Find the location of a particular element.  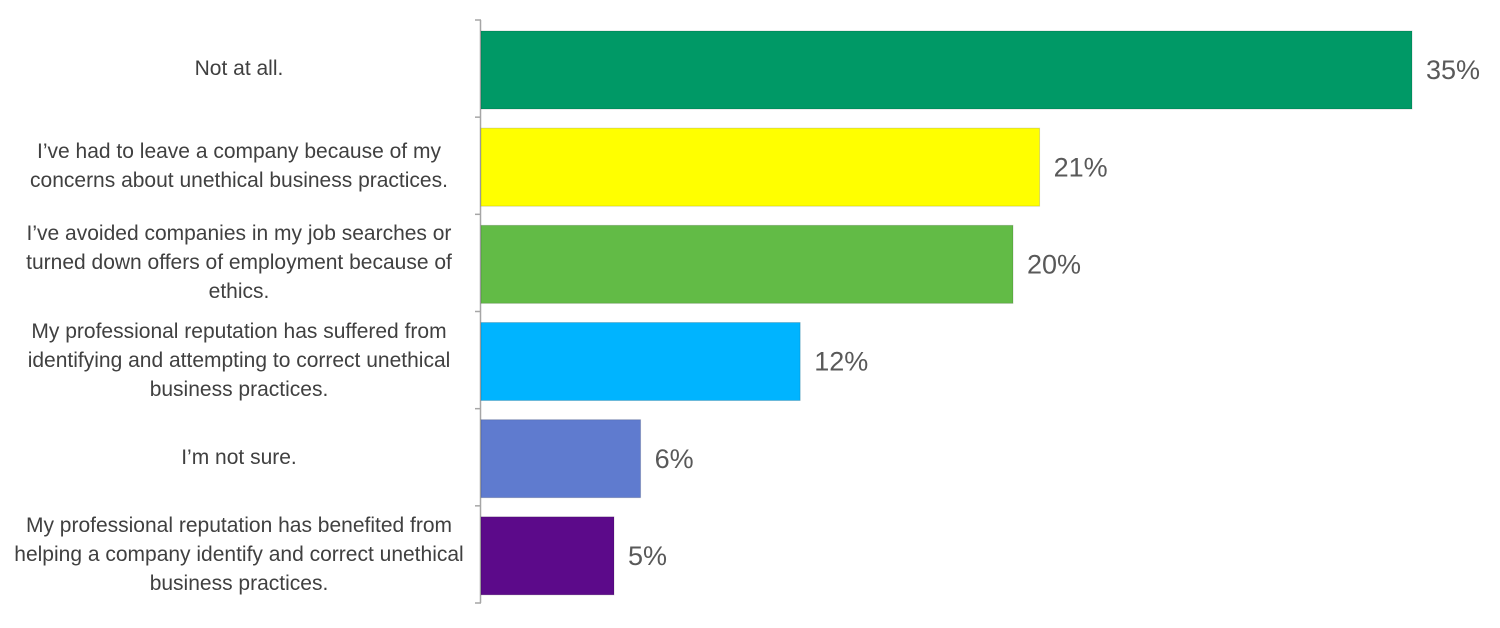

value-label: 5% is located at coordinates (647, 556).